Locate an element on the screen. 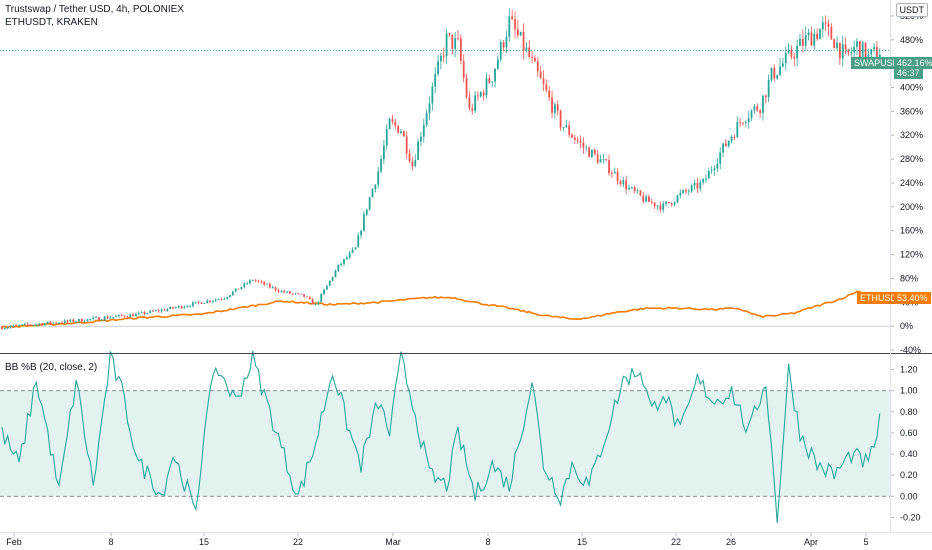 Image resolution: width=932 pixels, height=550 pixels. time-tick-label: 5 is located at coordinates (865, 542).